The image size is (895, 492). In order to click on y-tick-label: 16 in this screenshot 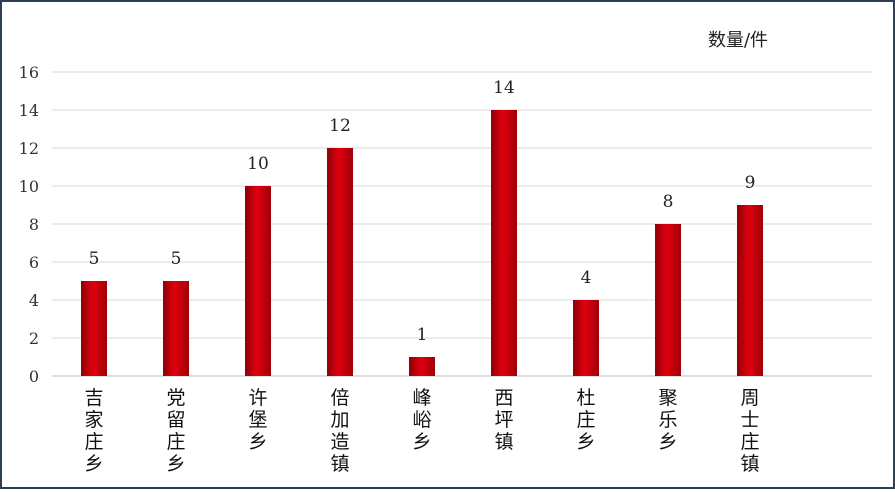, I will do `click(29, 72)`.